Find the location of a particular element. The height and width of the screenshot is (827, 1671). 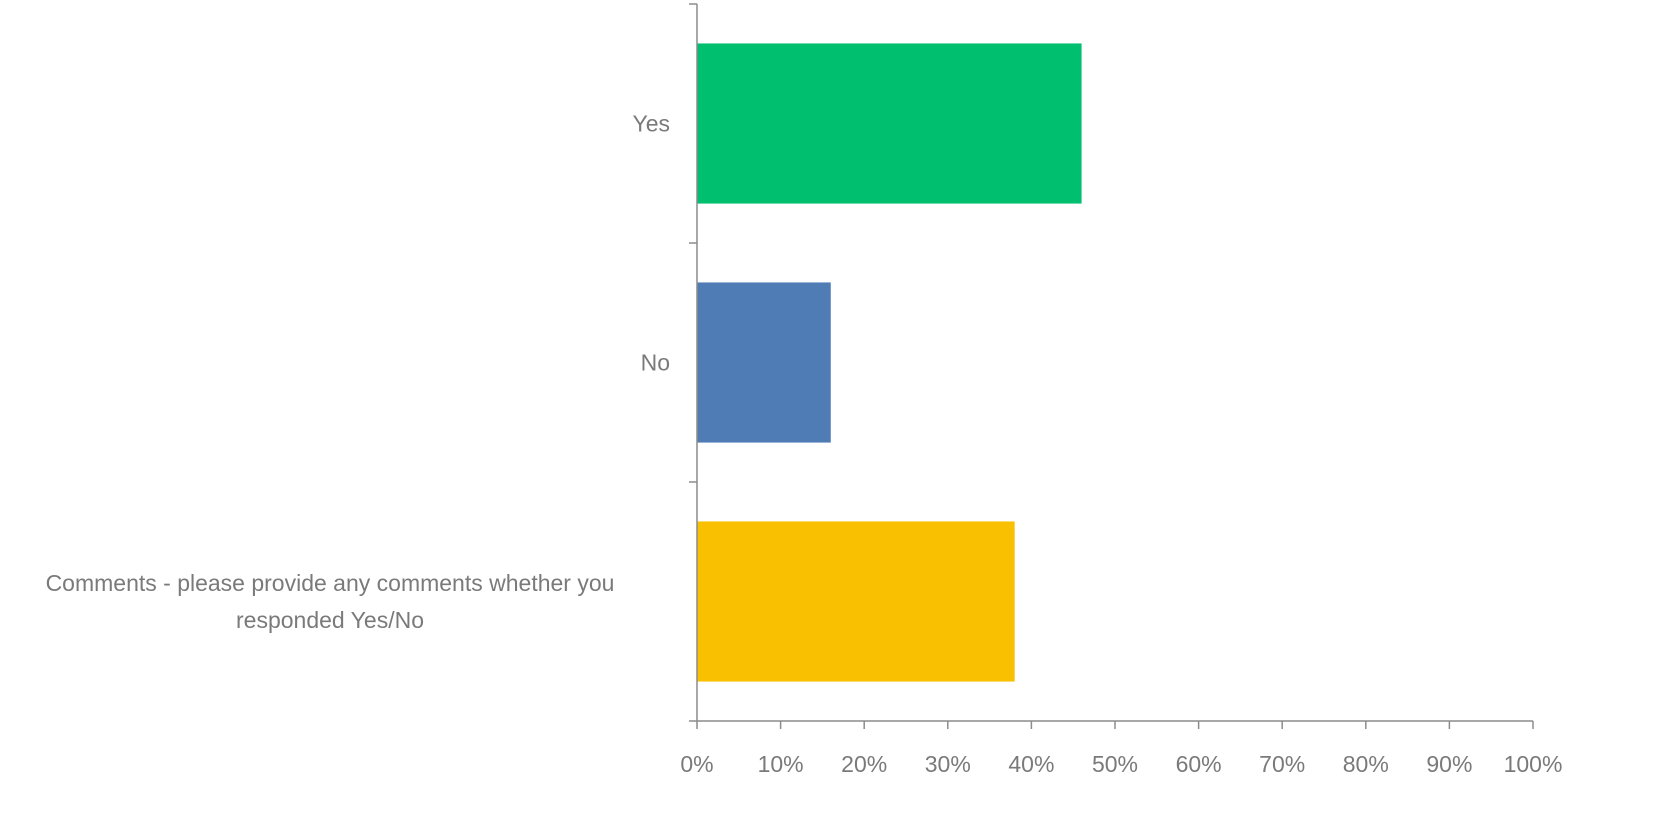

category-label-1: No is located at coordinates (655, 362).